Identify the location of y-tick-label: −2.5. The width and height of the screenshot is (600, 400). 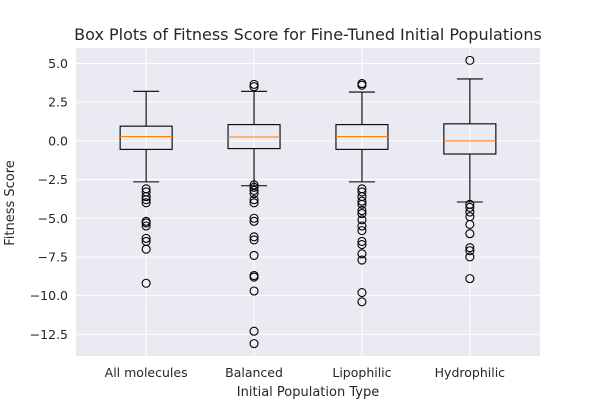
(53, 179).